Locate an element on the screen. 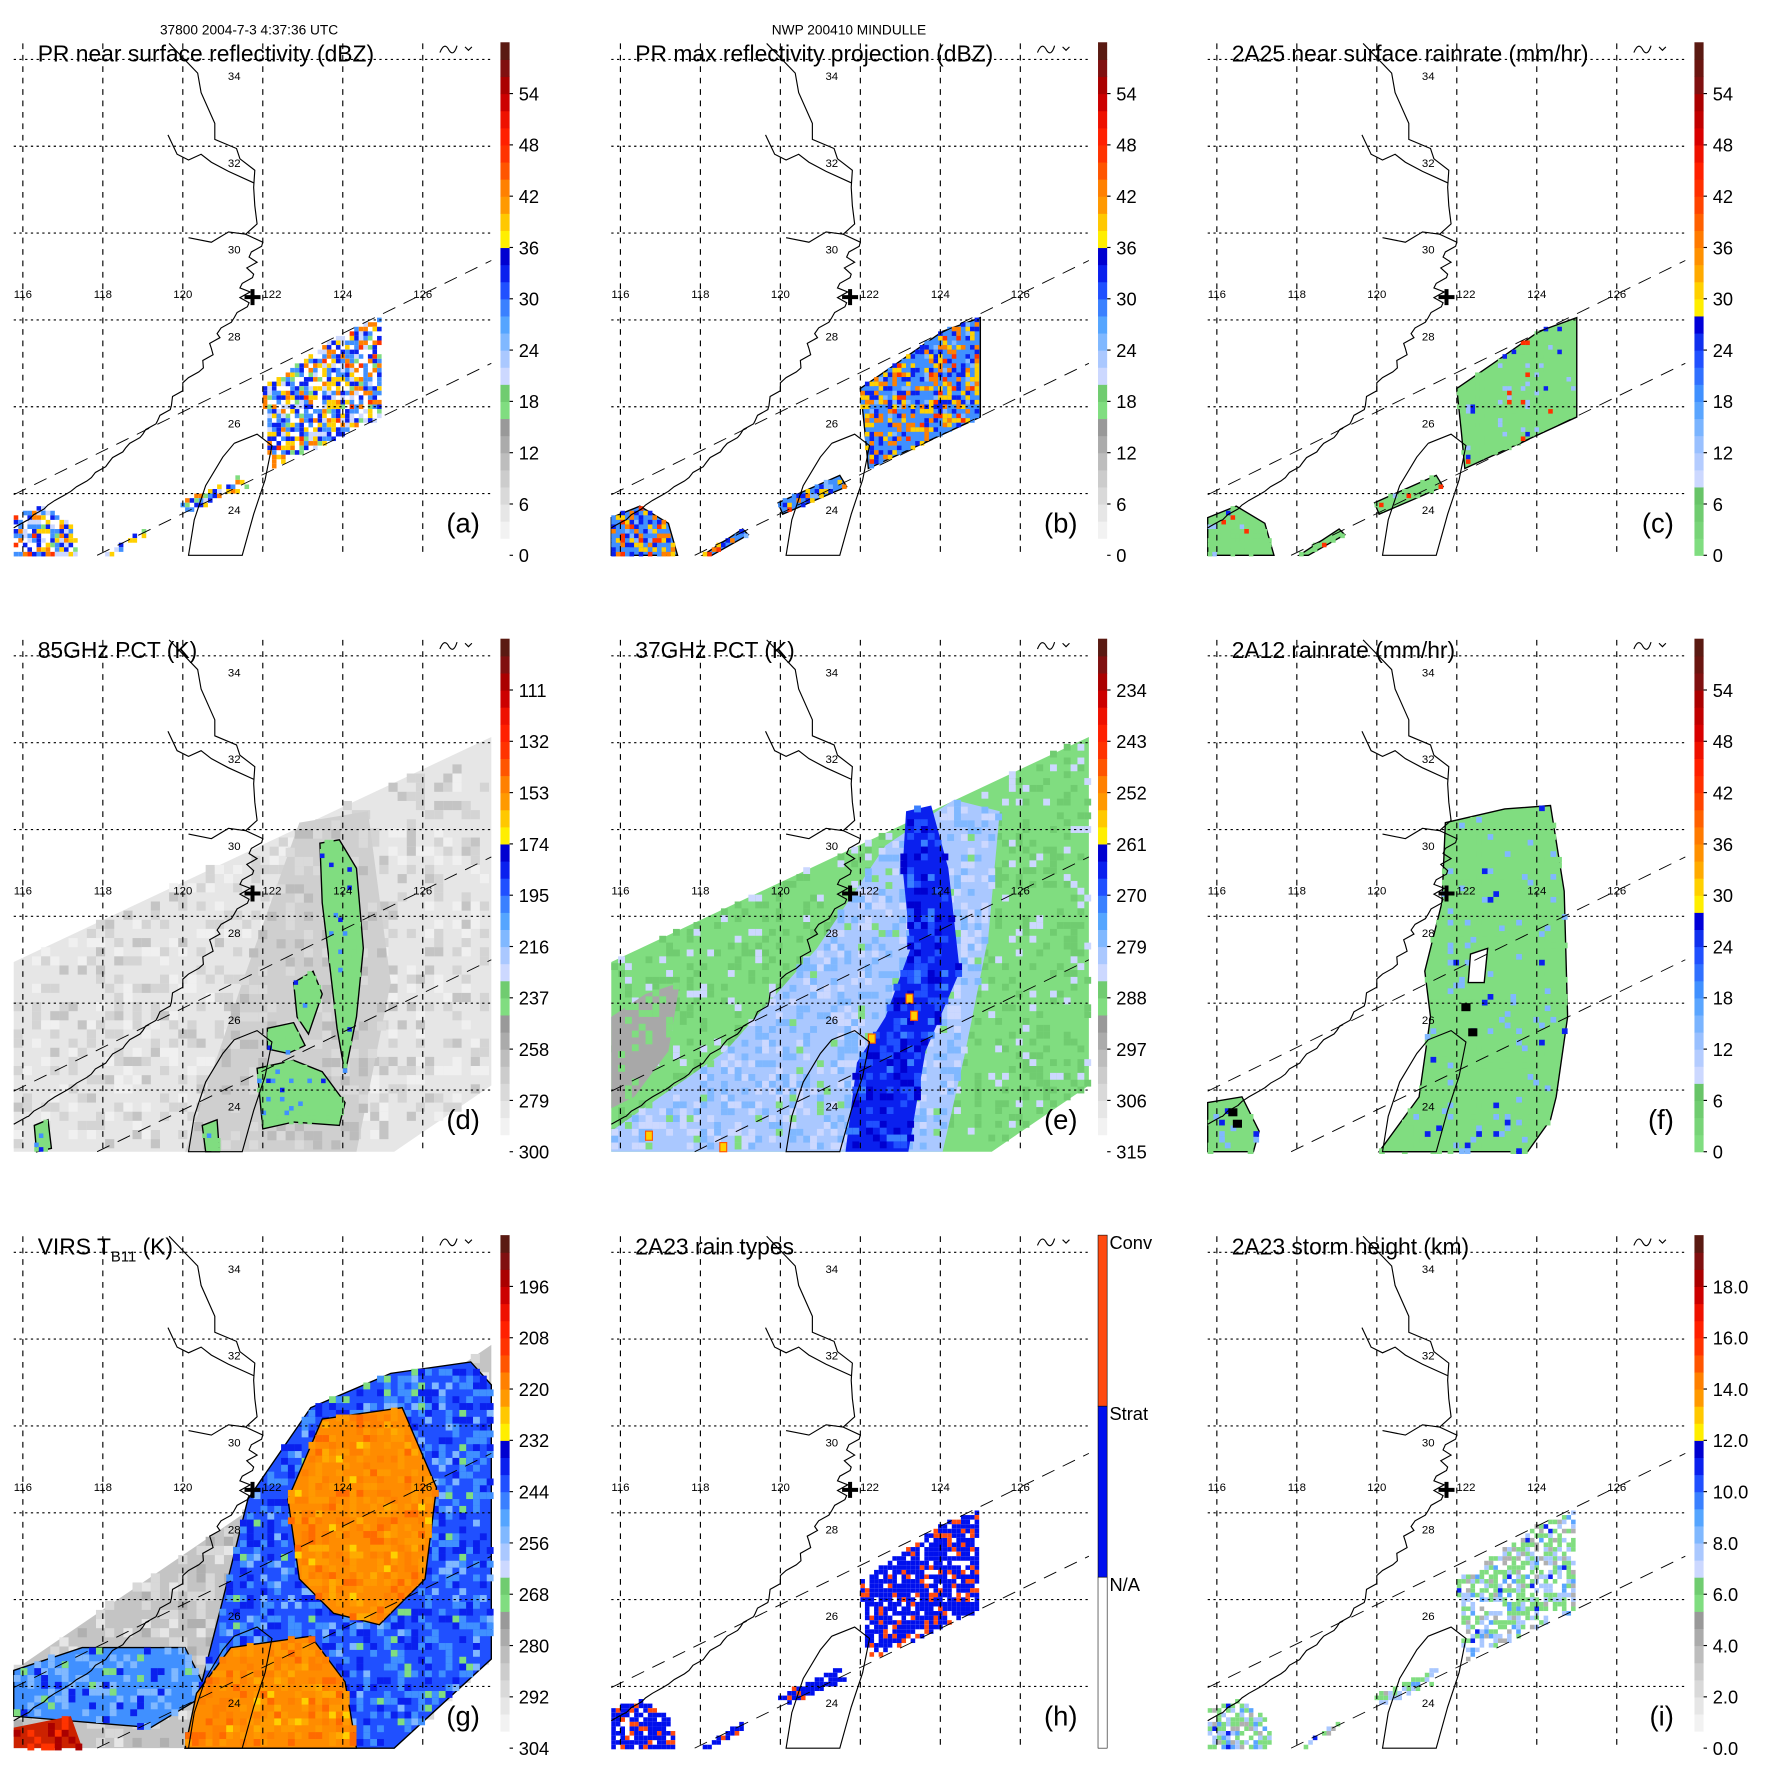  storm-center-cross-icon is located at coordinates (252, 893).